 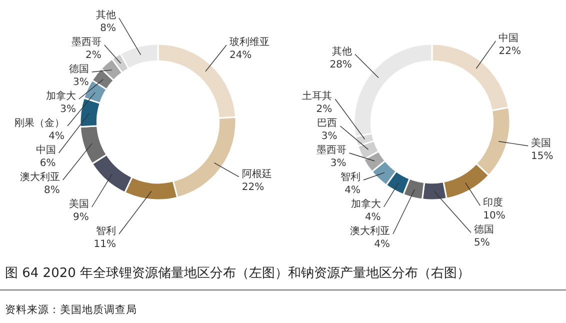 What do you see at coordinates (240, 56) in the screenshot?
I see `data-label: 24%` at bounding box center [240, 56].